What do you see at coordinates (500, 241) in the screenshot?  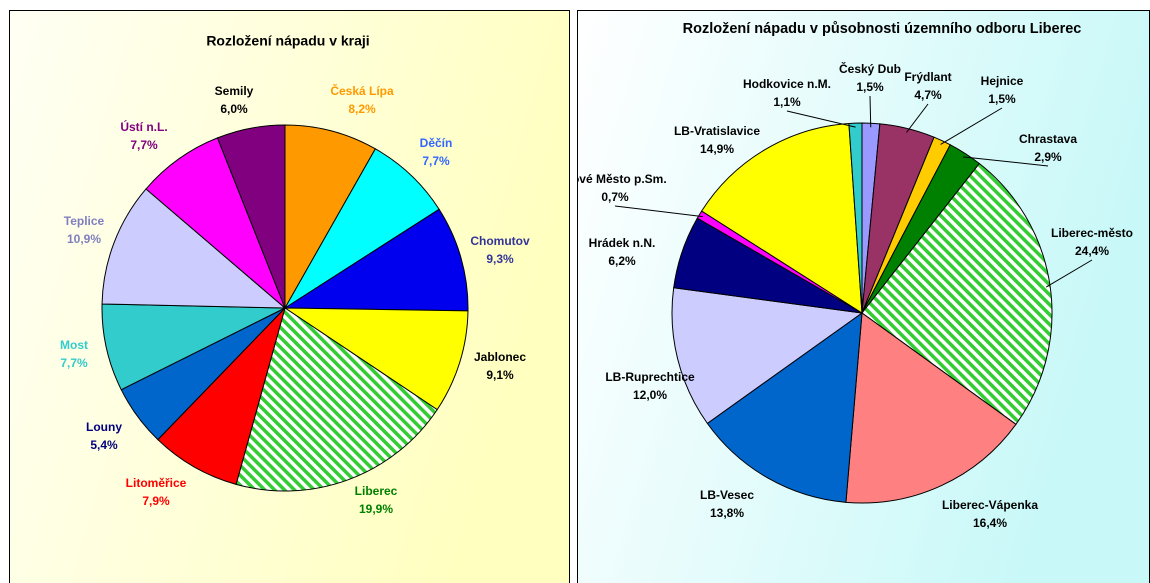 I see `slice-label: Chomutov` at bounding box center [500, 241].